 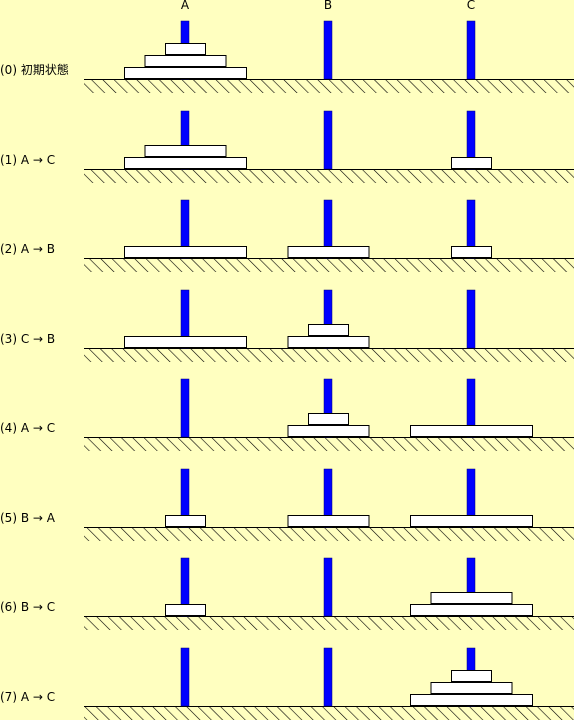 I want to click on step-5: (5) B → A, so click(x=287, y=504).